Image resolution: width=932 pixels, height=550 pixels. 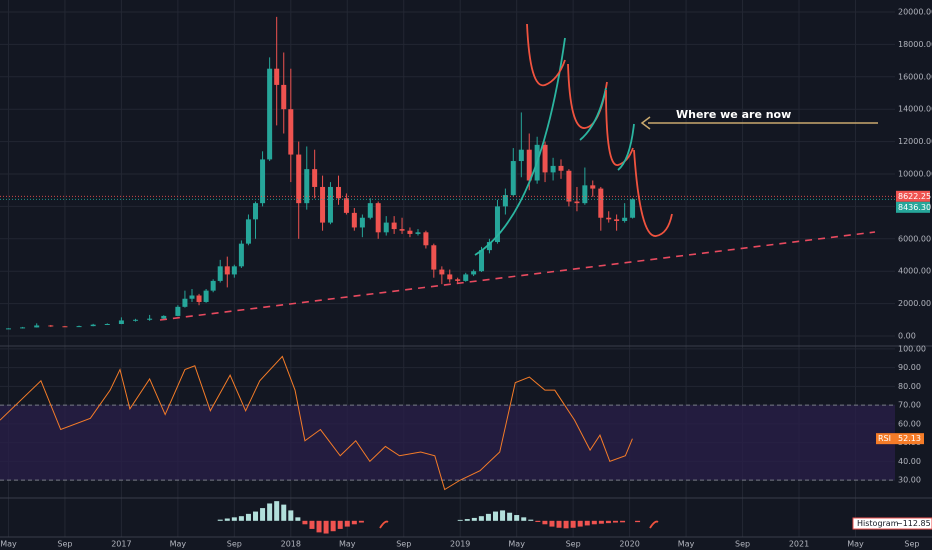 What do you see at coordinates (629, 544) in the screenshot?
I see `x-tick-label: 2020` at bounding box center [629, 544].